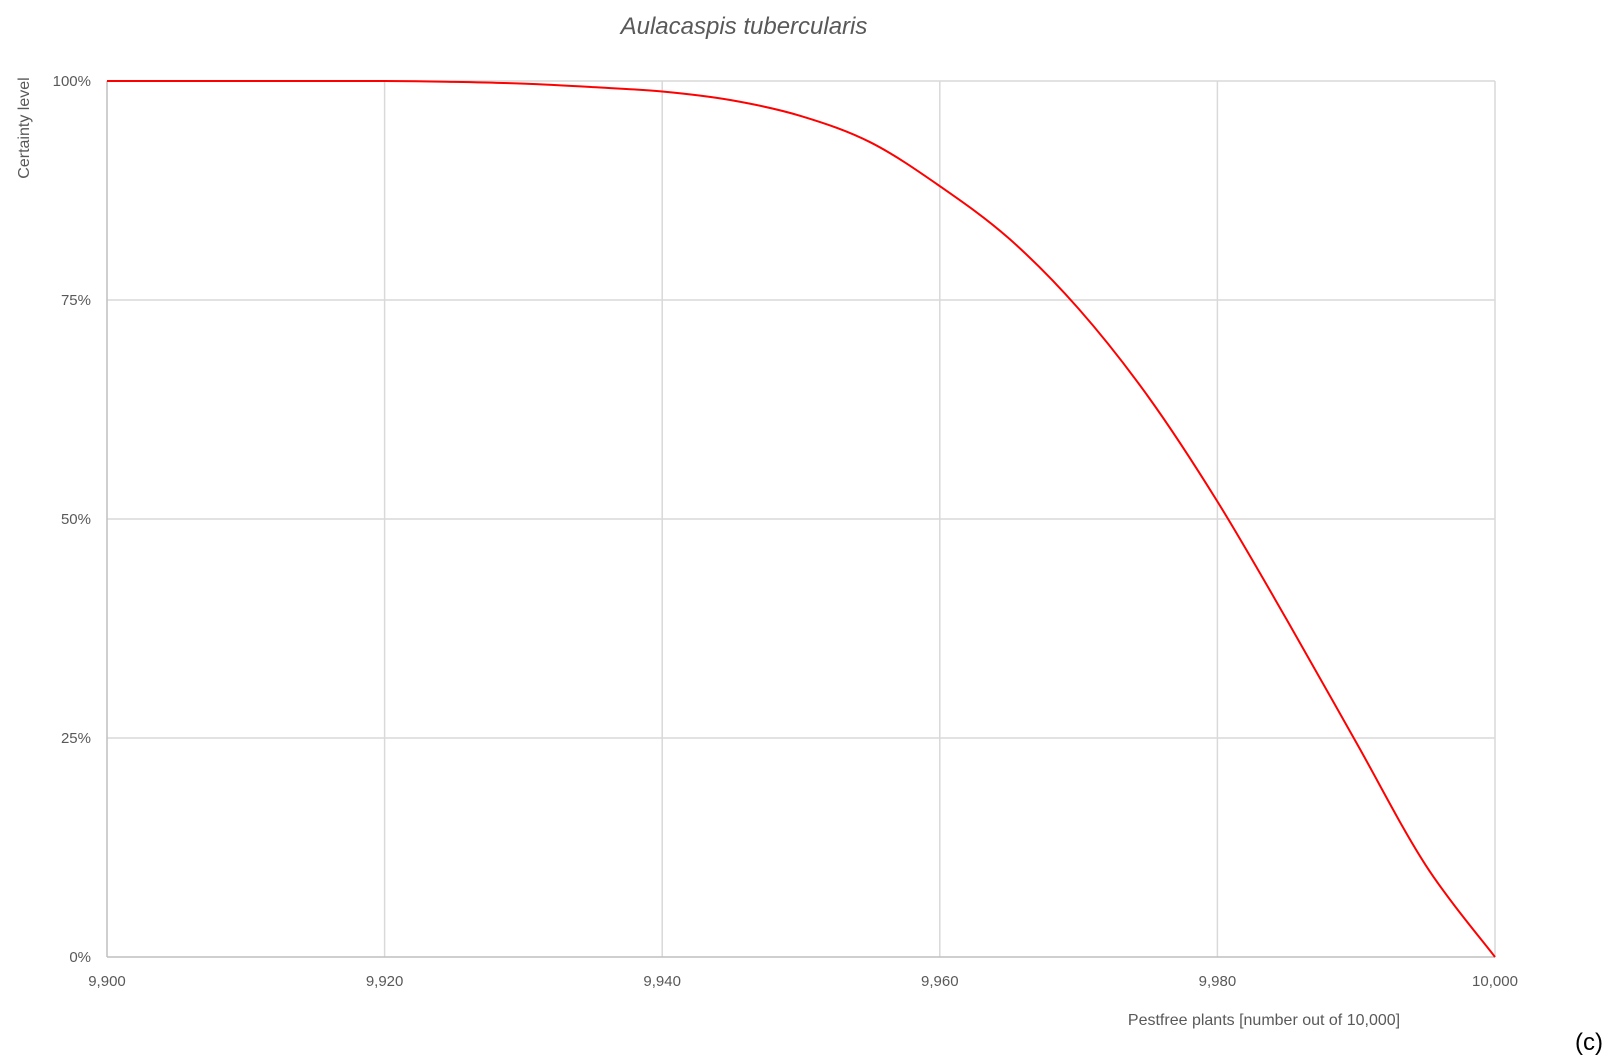  I want to click on y-tick-label: 75%, so click(76, 300).